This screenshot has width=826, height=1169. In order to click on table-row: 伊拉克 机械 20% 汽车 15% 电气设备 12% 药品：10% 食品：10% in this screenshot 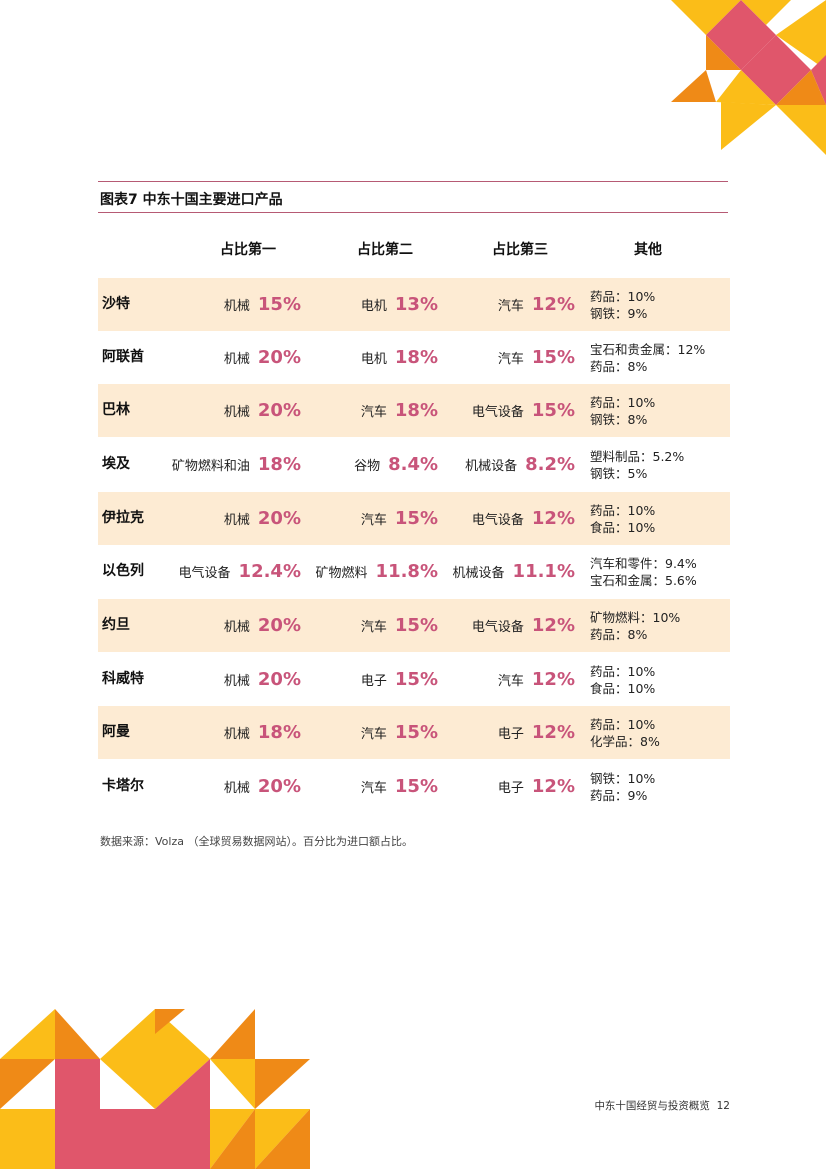, I will do `click(414, 518)`.